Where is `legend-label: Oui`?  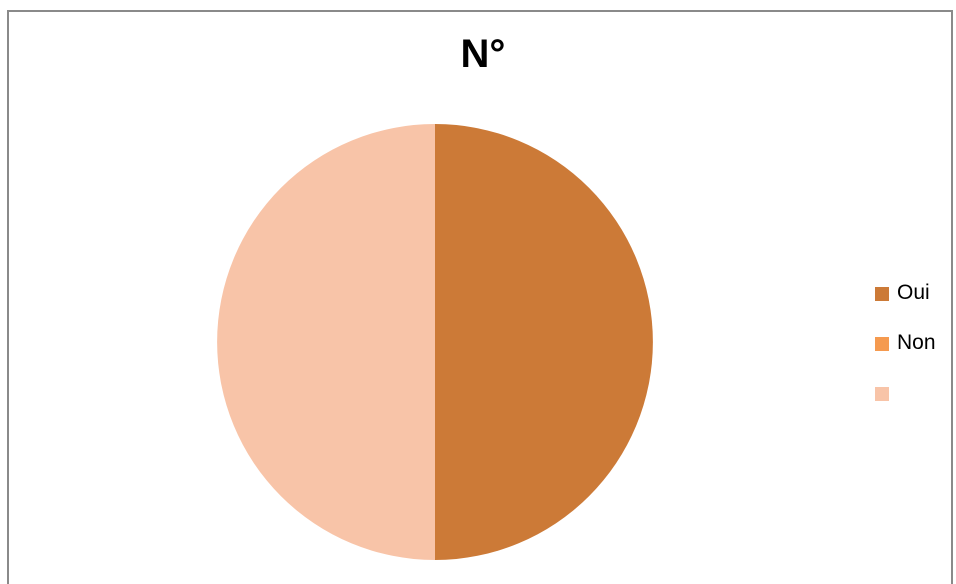
legend-label: Oui is located at coordinates (913, 292).